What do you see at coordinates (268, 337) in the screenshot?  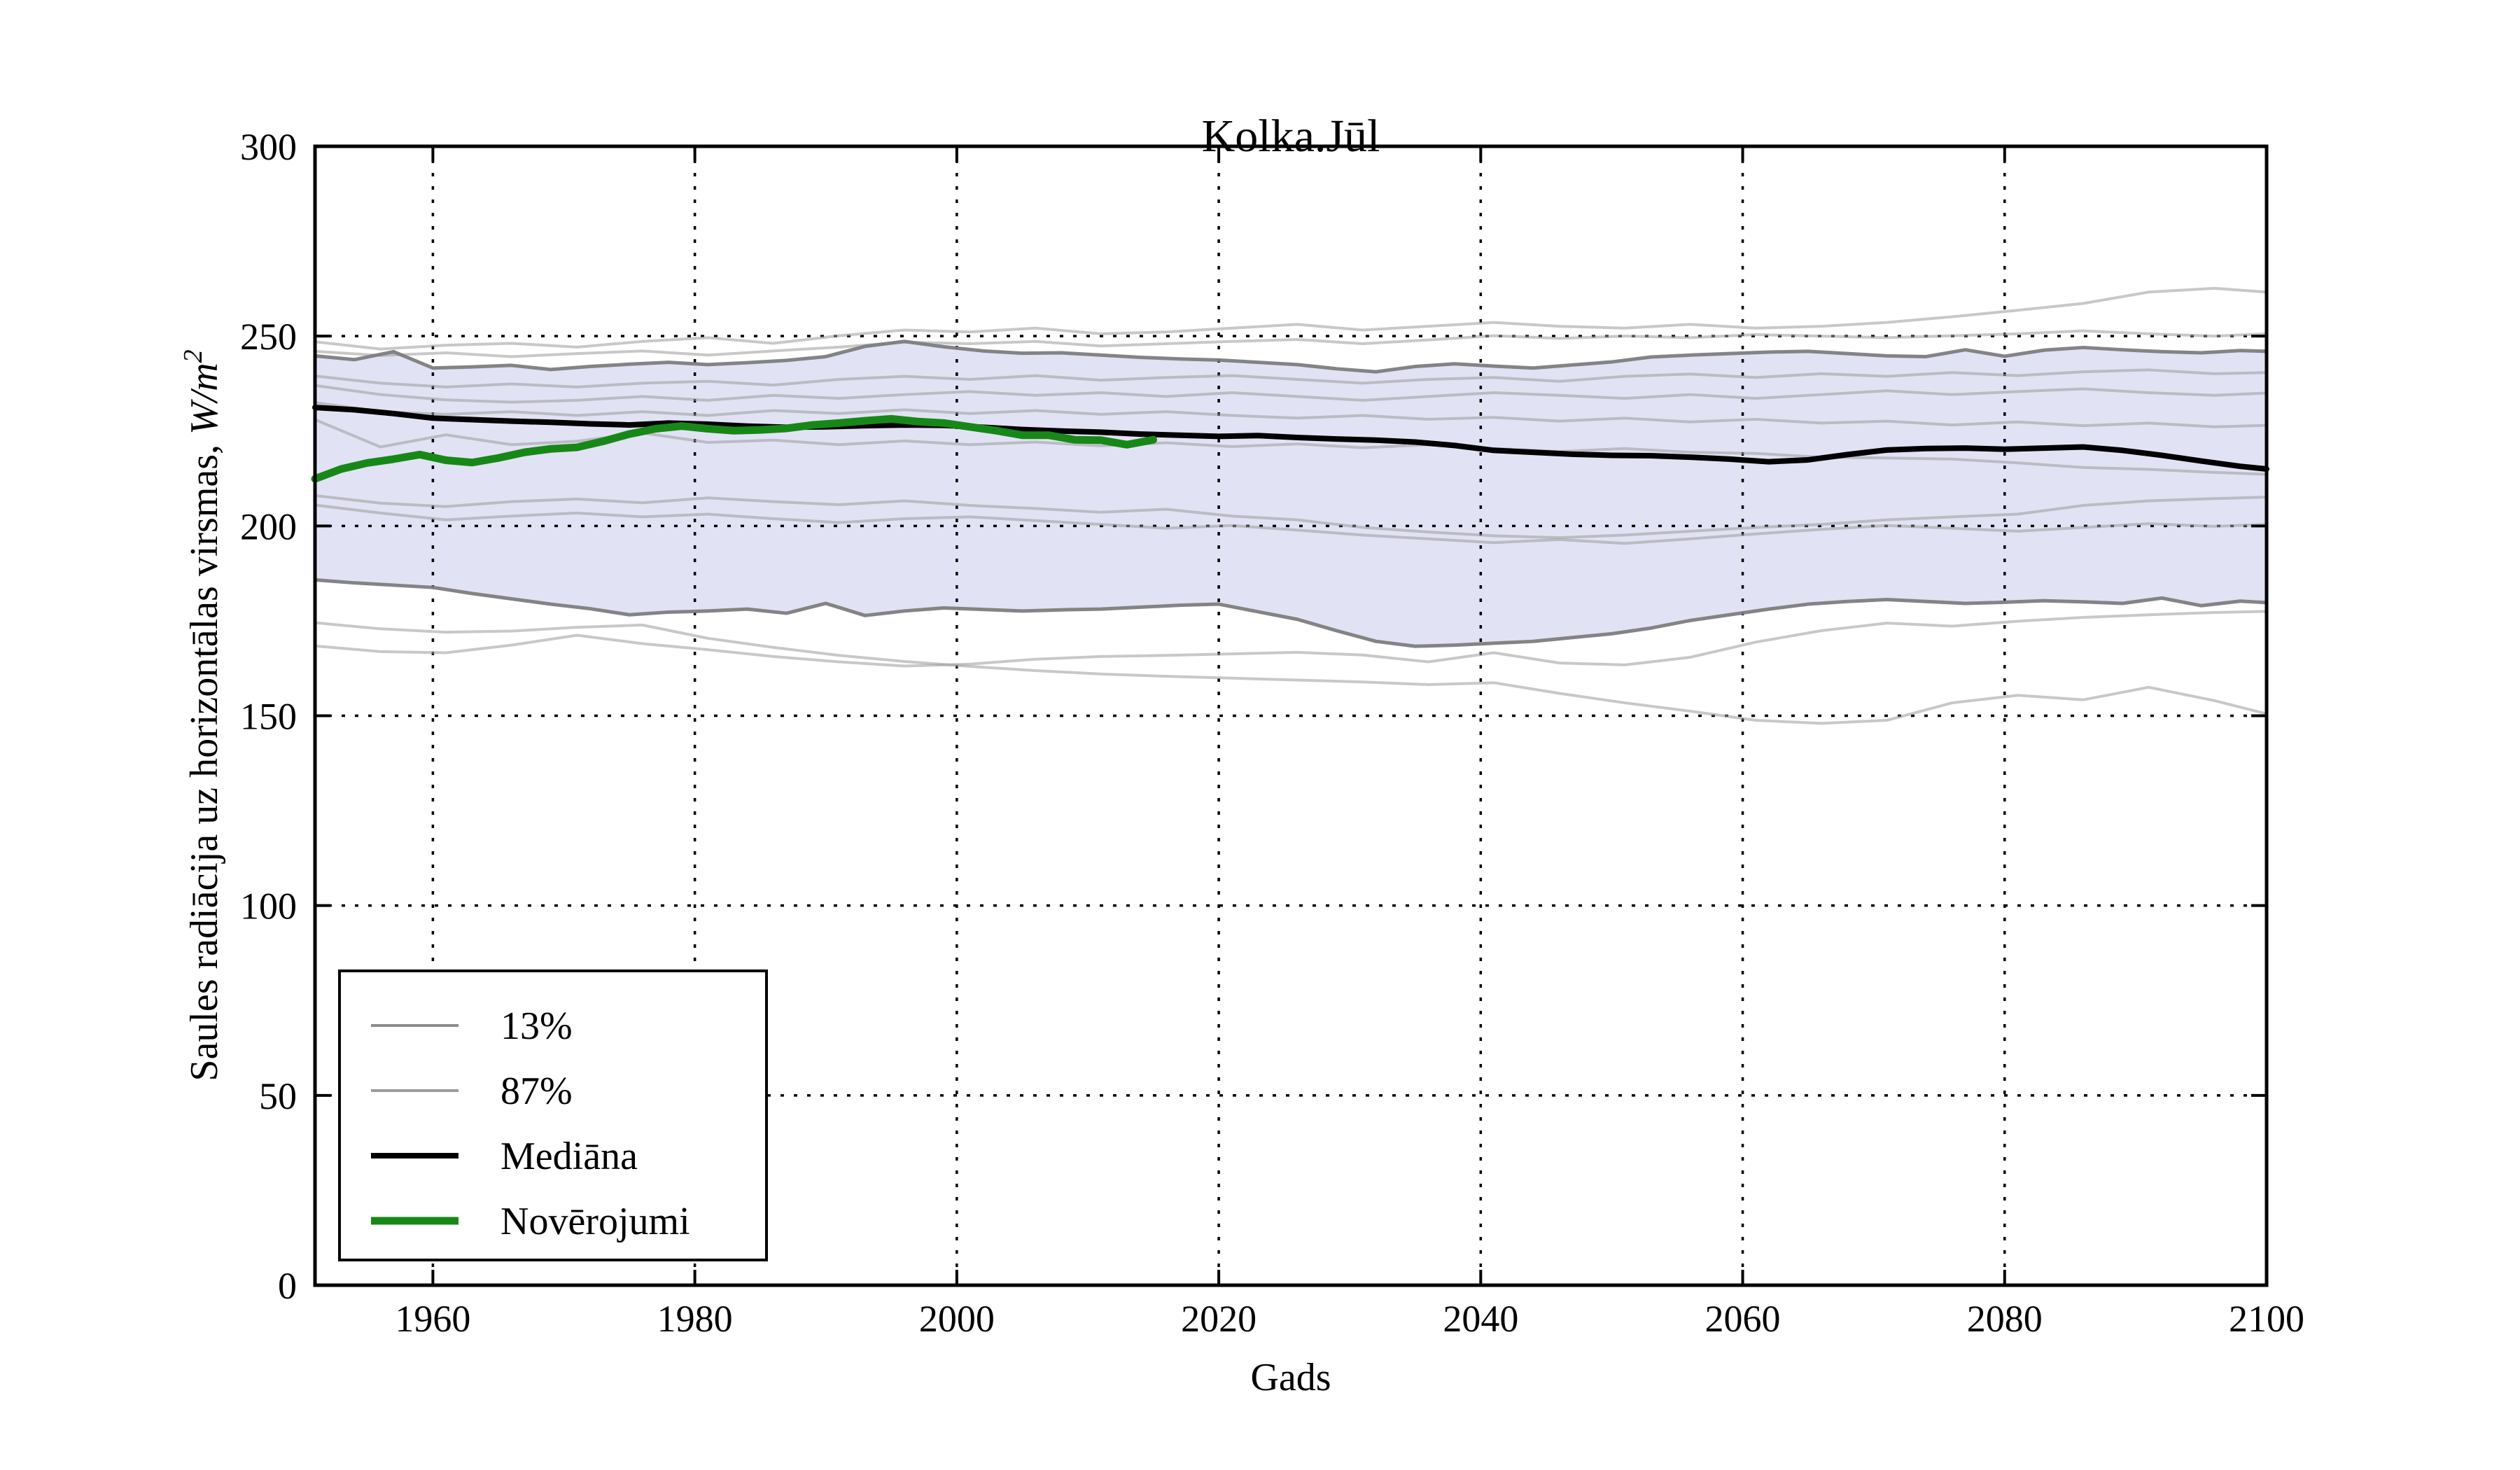 I see `y-tick-label-250: 250` at bounding box center [268, 337].